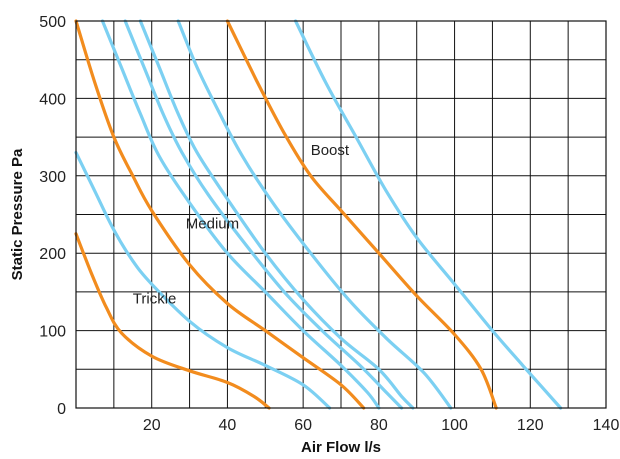 The width and height of the screenshot is (620, 459). I want to click on x-tick-label: 40, so click(228, 425).